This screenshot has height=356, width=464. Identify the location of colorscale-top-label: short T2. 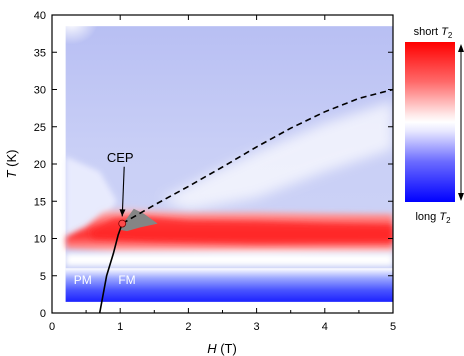
(433, 33).